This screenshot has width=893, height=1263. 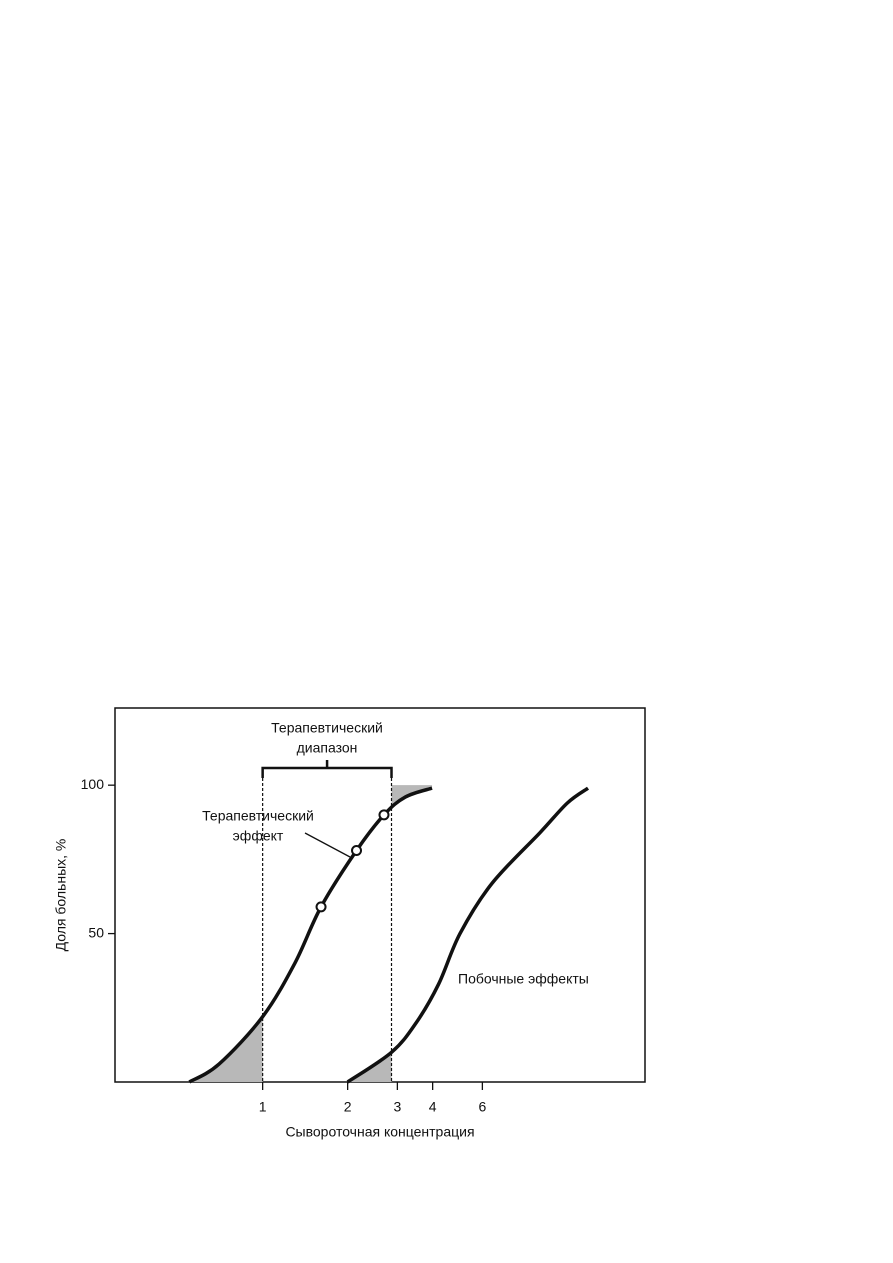 I want to click on x-tick-label: 1, so click(x=263, y=1107).